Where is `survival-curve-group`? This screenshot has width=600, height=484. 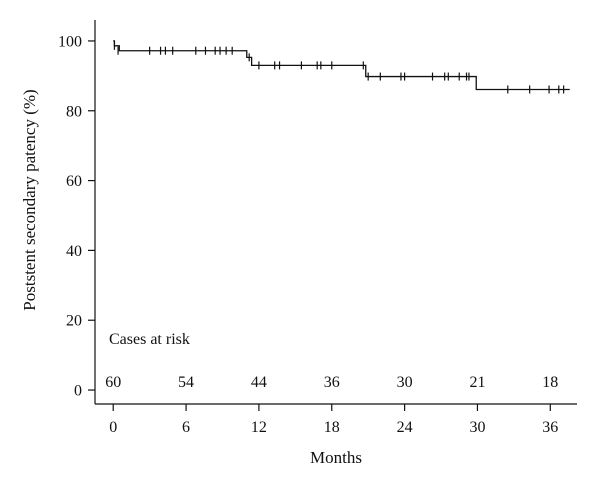
survival-curve-group is located at coordinates (341, 65).